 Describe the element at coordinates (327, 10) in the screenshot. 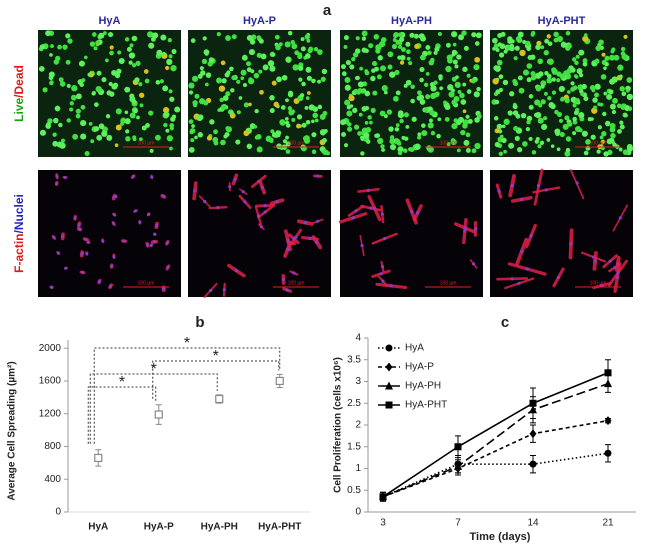

I see `panel-label: a` at that location.